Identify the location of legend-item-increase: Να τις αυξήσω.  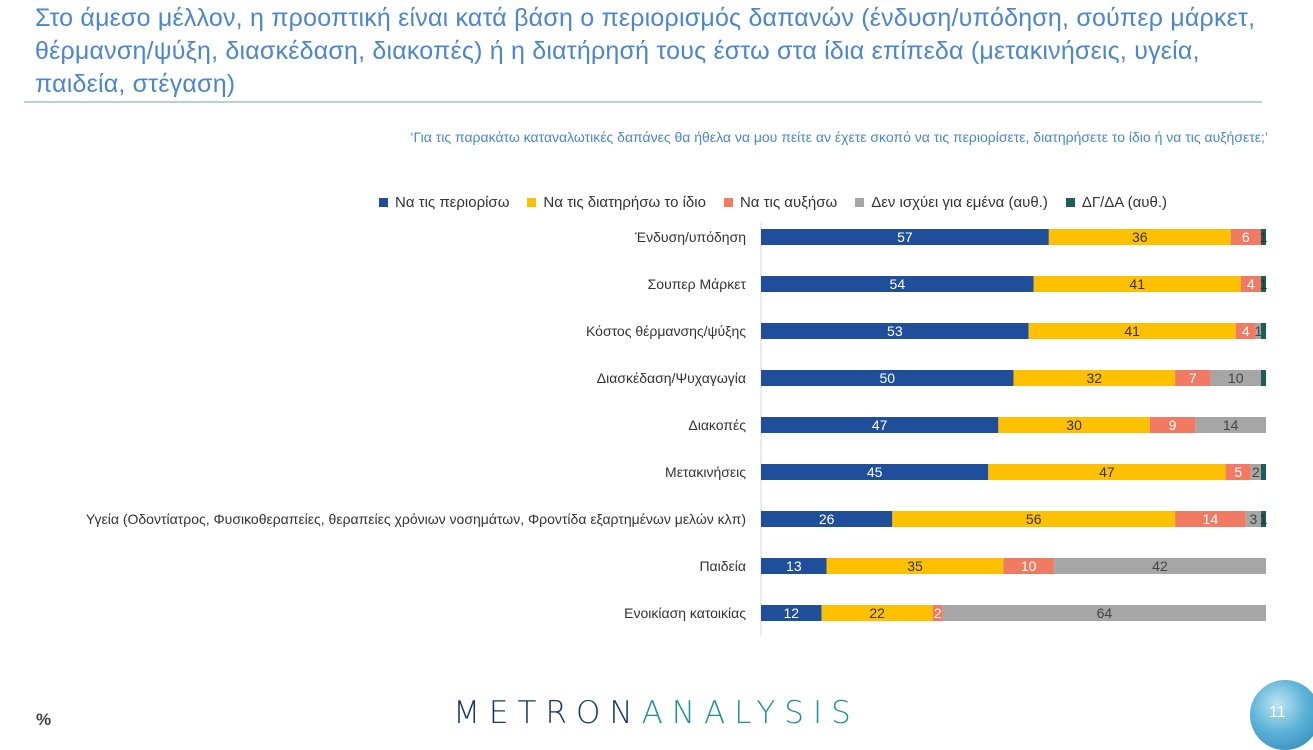
(780, 202).